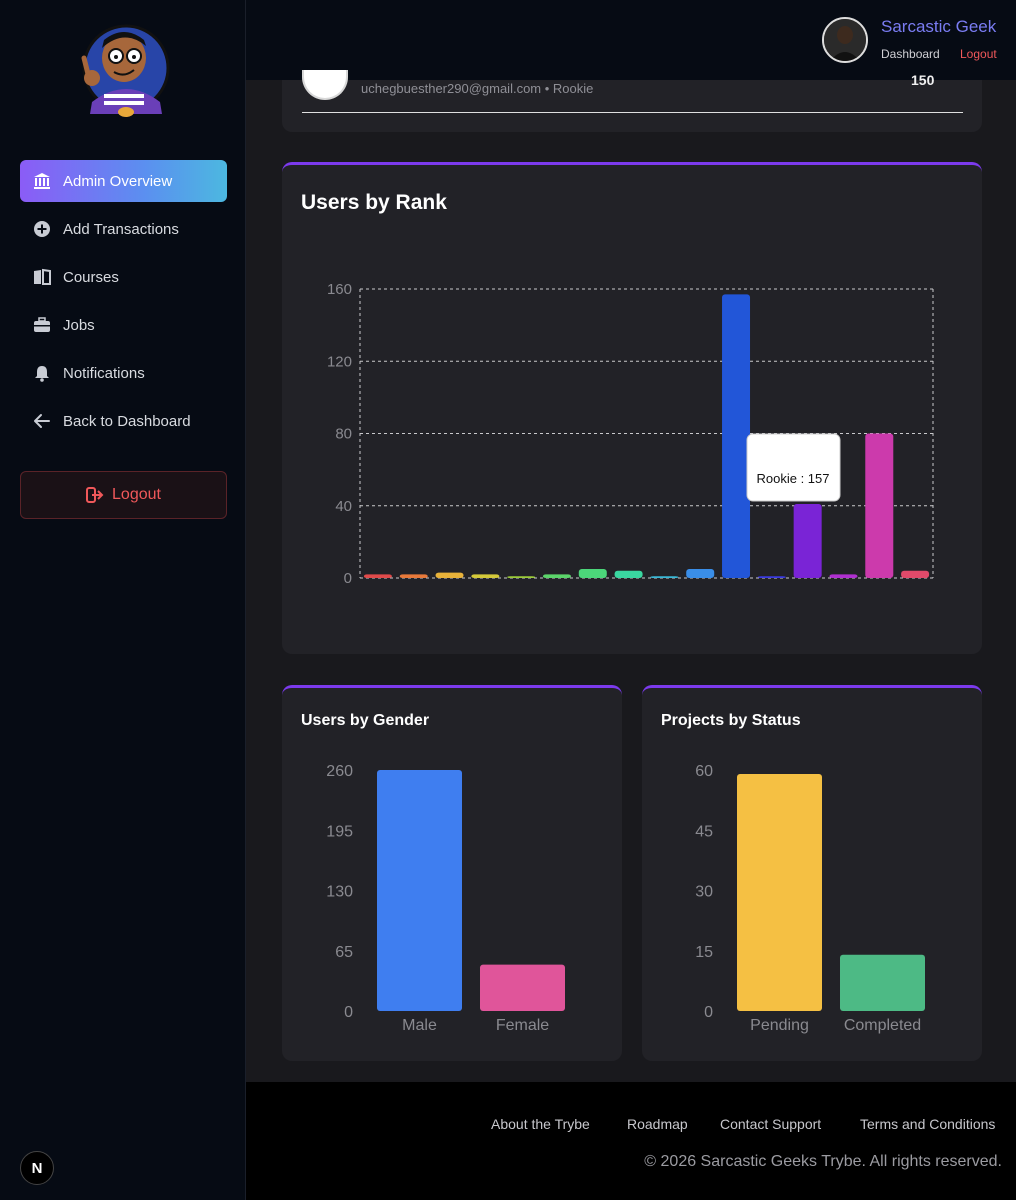 Image resolution: width=1016 pixels, height=1200 pixels. Describe the element at coordinates (845, 40) in the screenshot. I see `avatar` at that location.